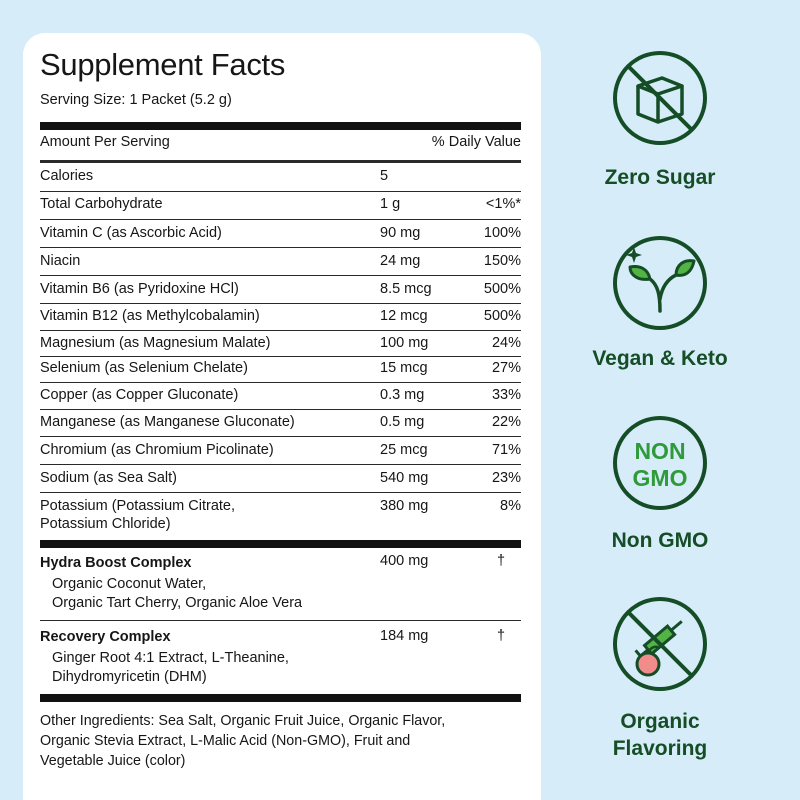  I want to click on row-amount: 5, so click(384, 176).